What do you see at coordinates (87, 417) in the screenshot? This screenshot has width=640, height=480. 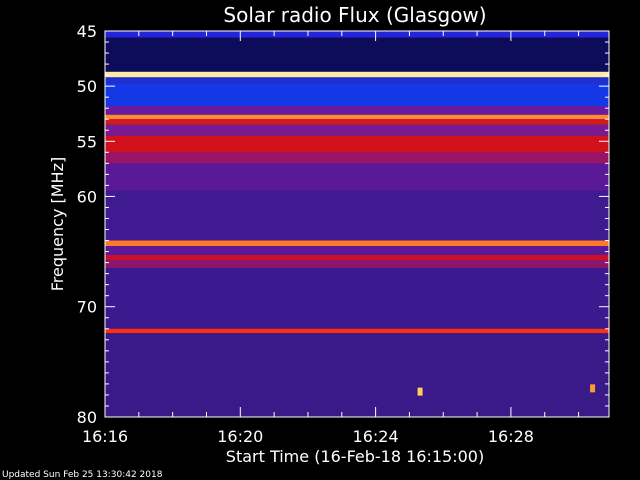 I see `y-tick-label: 80` at bounding box center [87, 417].